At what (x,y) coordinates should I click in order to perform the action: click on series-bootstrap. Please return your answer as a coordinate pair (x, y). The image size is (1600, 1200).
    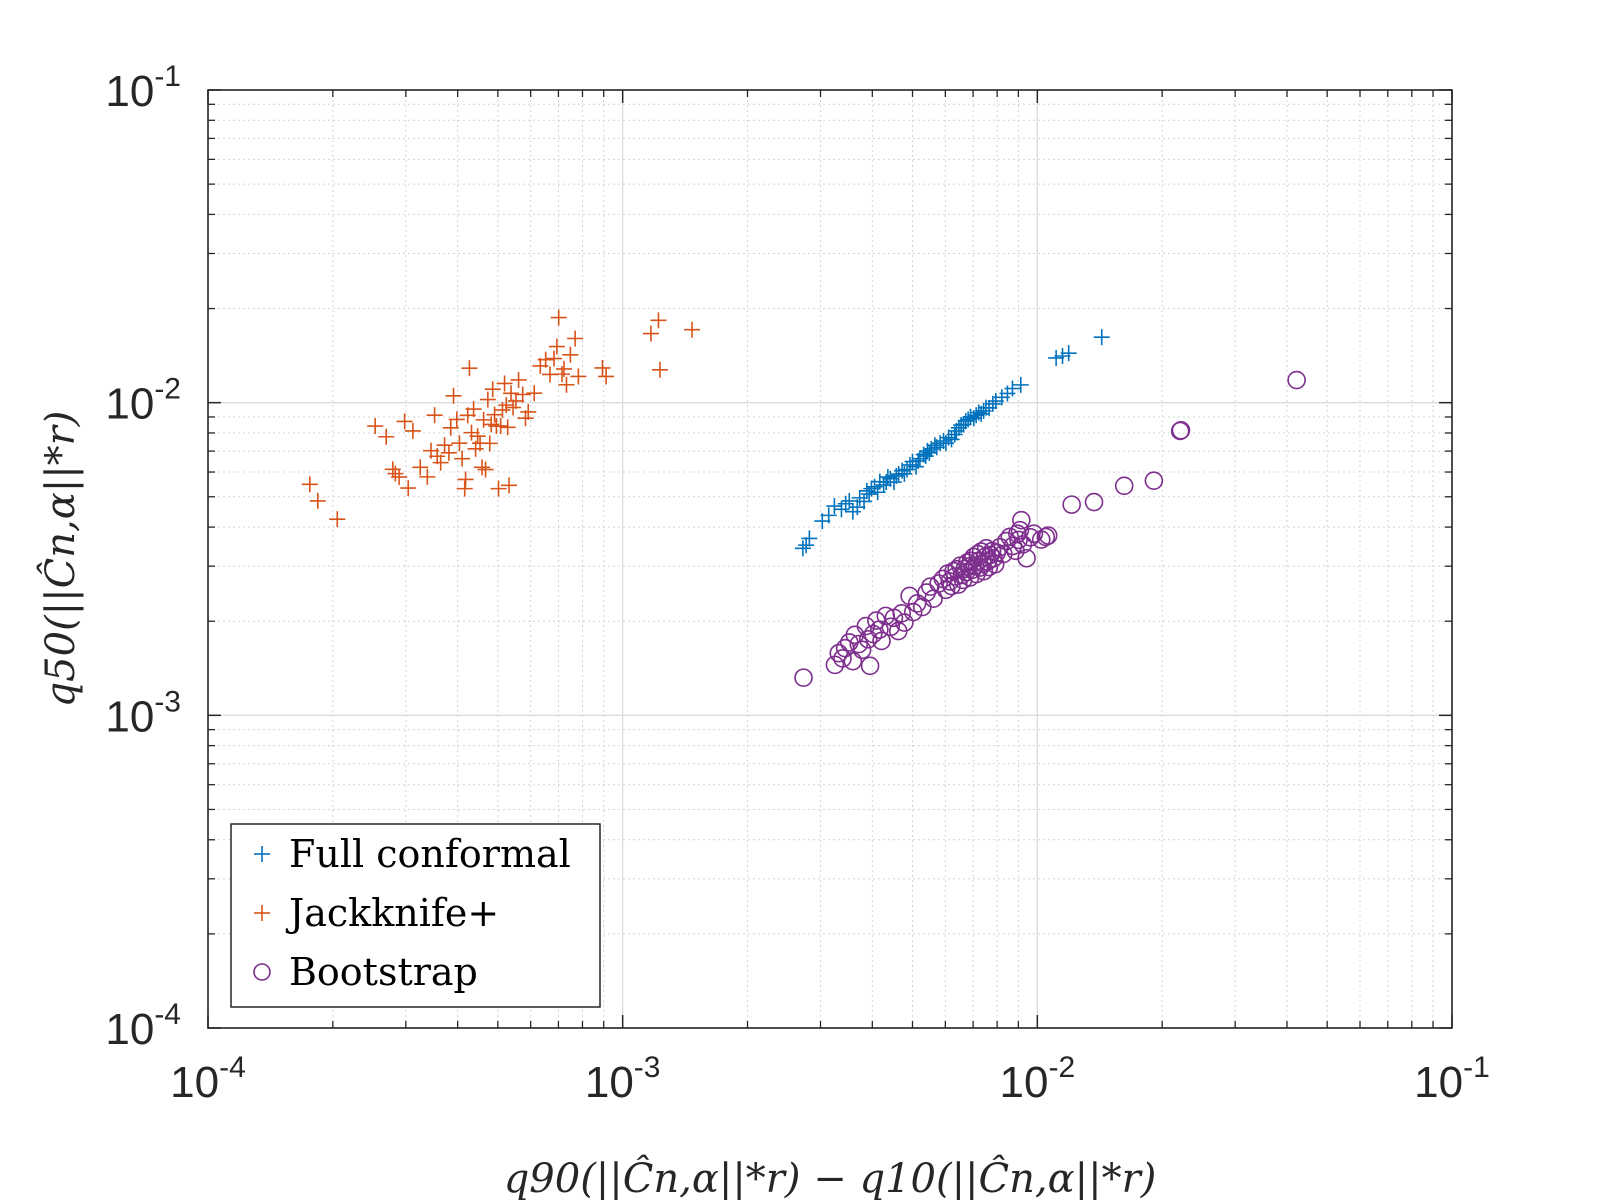
    Looking at the image, I should click on (1050, 528).